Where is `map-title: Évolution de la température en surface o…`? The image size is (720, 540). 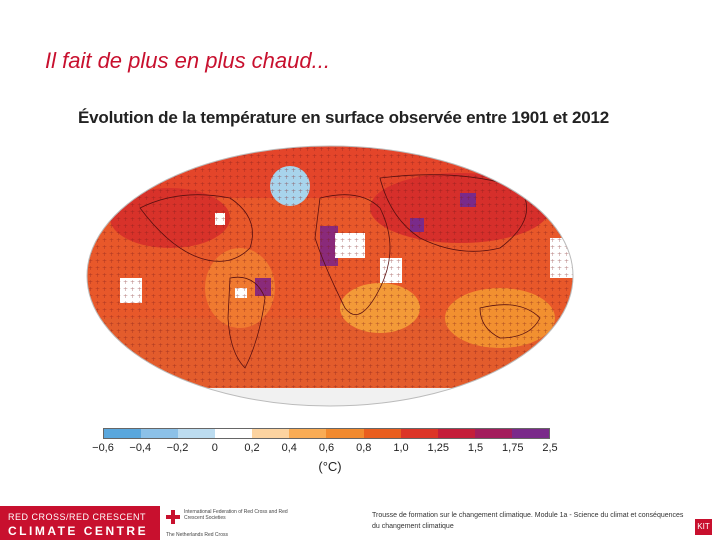
map-title: Évolution de la température en surface o… is located at coordinates (344, 117).